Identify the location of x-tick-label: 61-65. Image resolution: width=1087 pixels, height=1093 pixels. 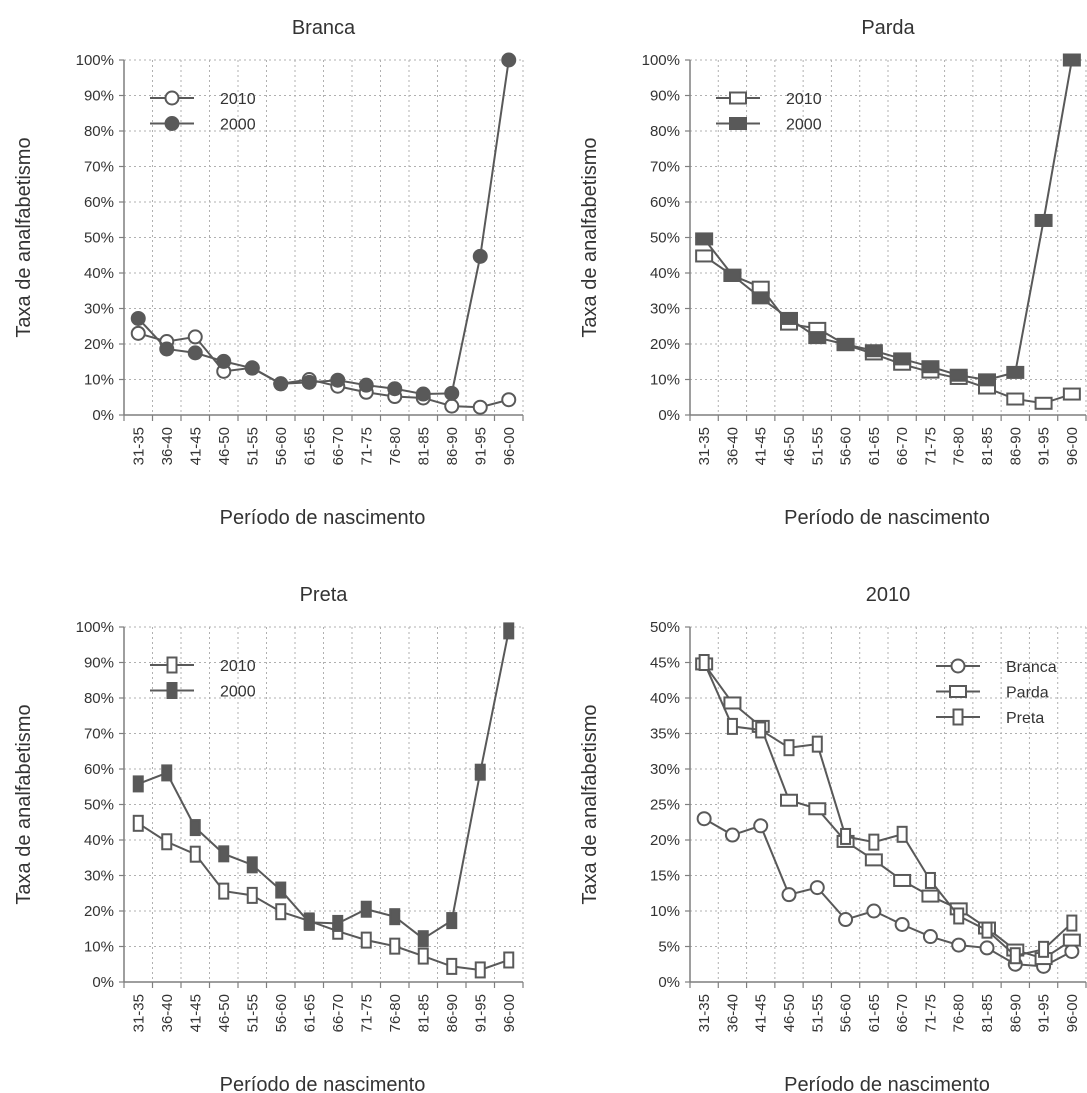
(874, 1013).